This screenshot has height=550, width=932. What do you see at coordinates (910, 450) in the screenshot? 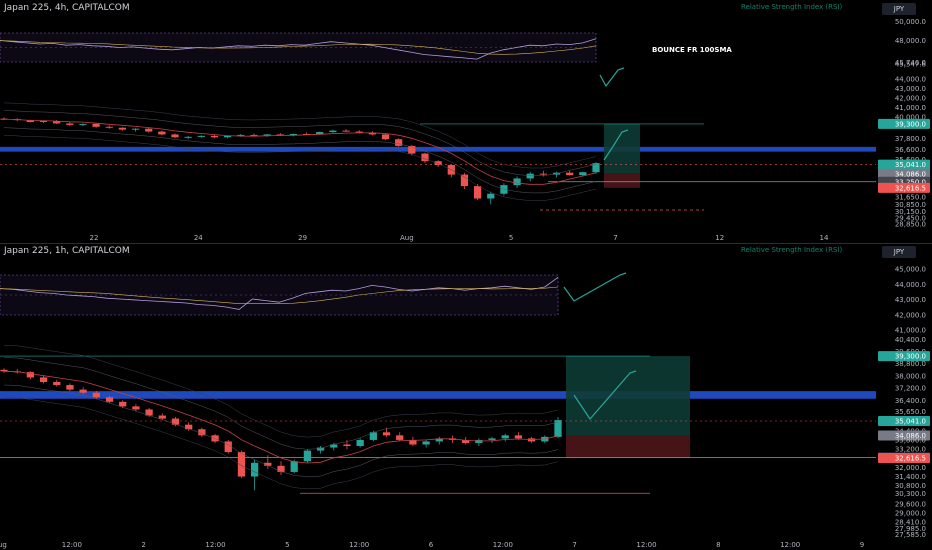
I see `y-tick-label: 33,200.0` at bounding box center [910, 450].